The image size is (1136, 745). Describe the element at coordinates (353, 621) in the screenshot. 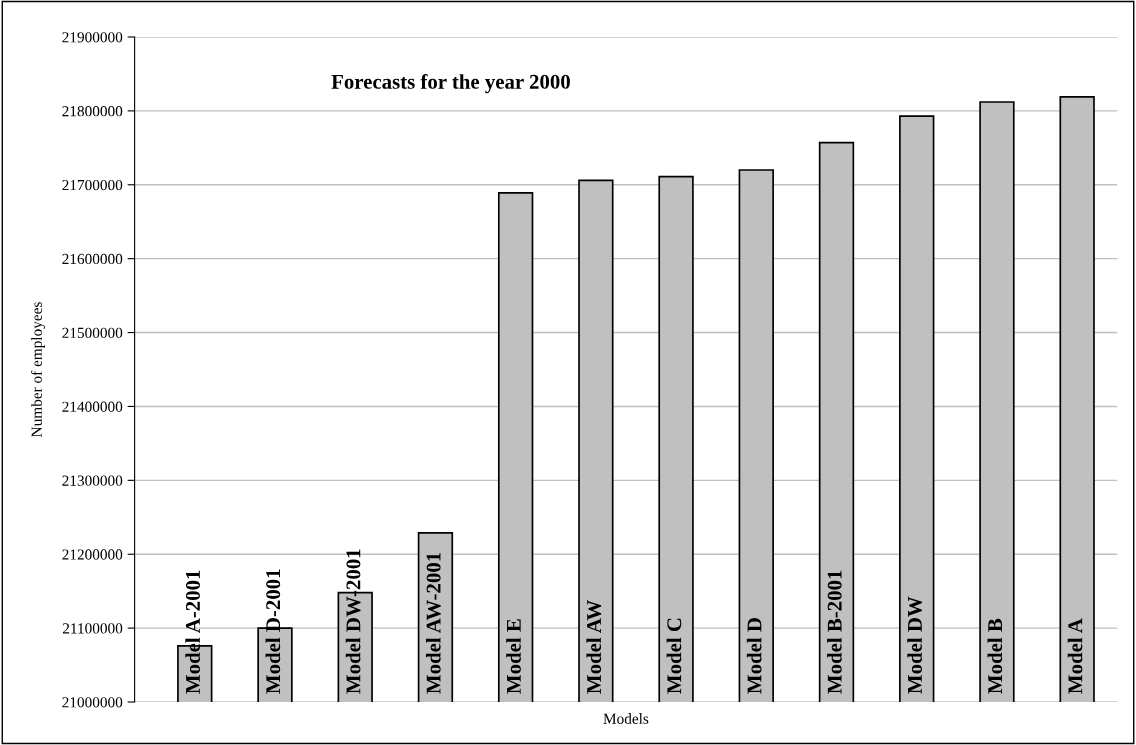

I see `x-tick-label: Model DW-2001` at that location.